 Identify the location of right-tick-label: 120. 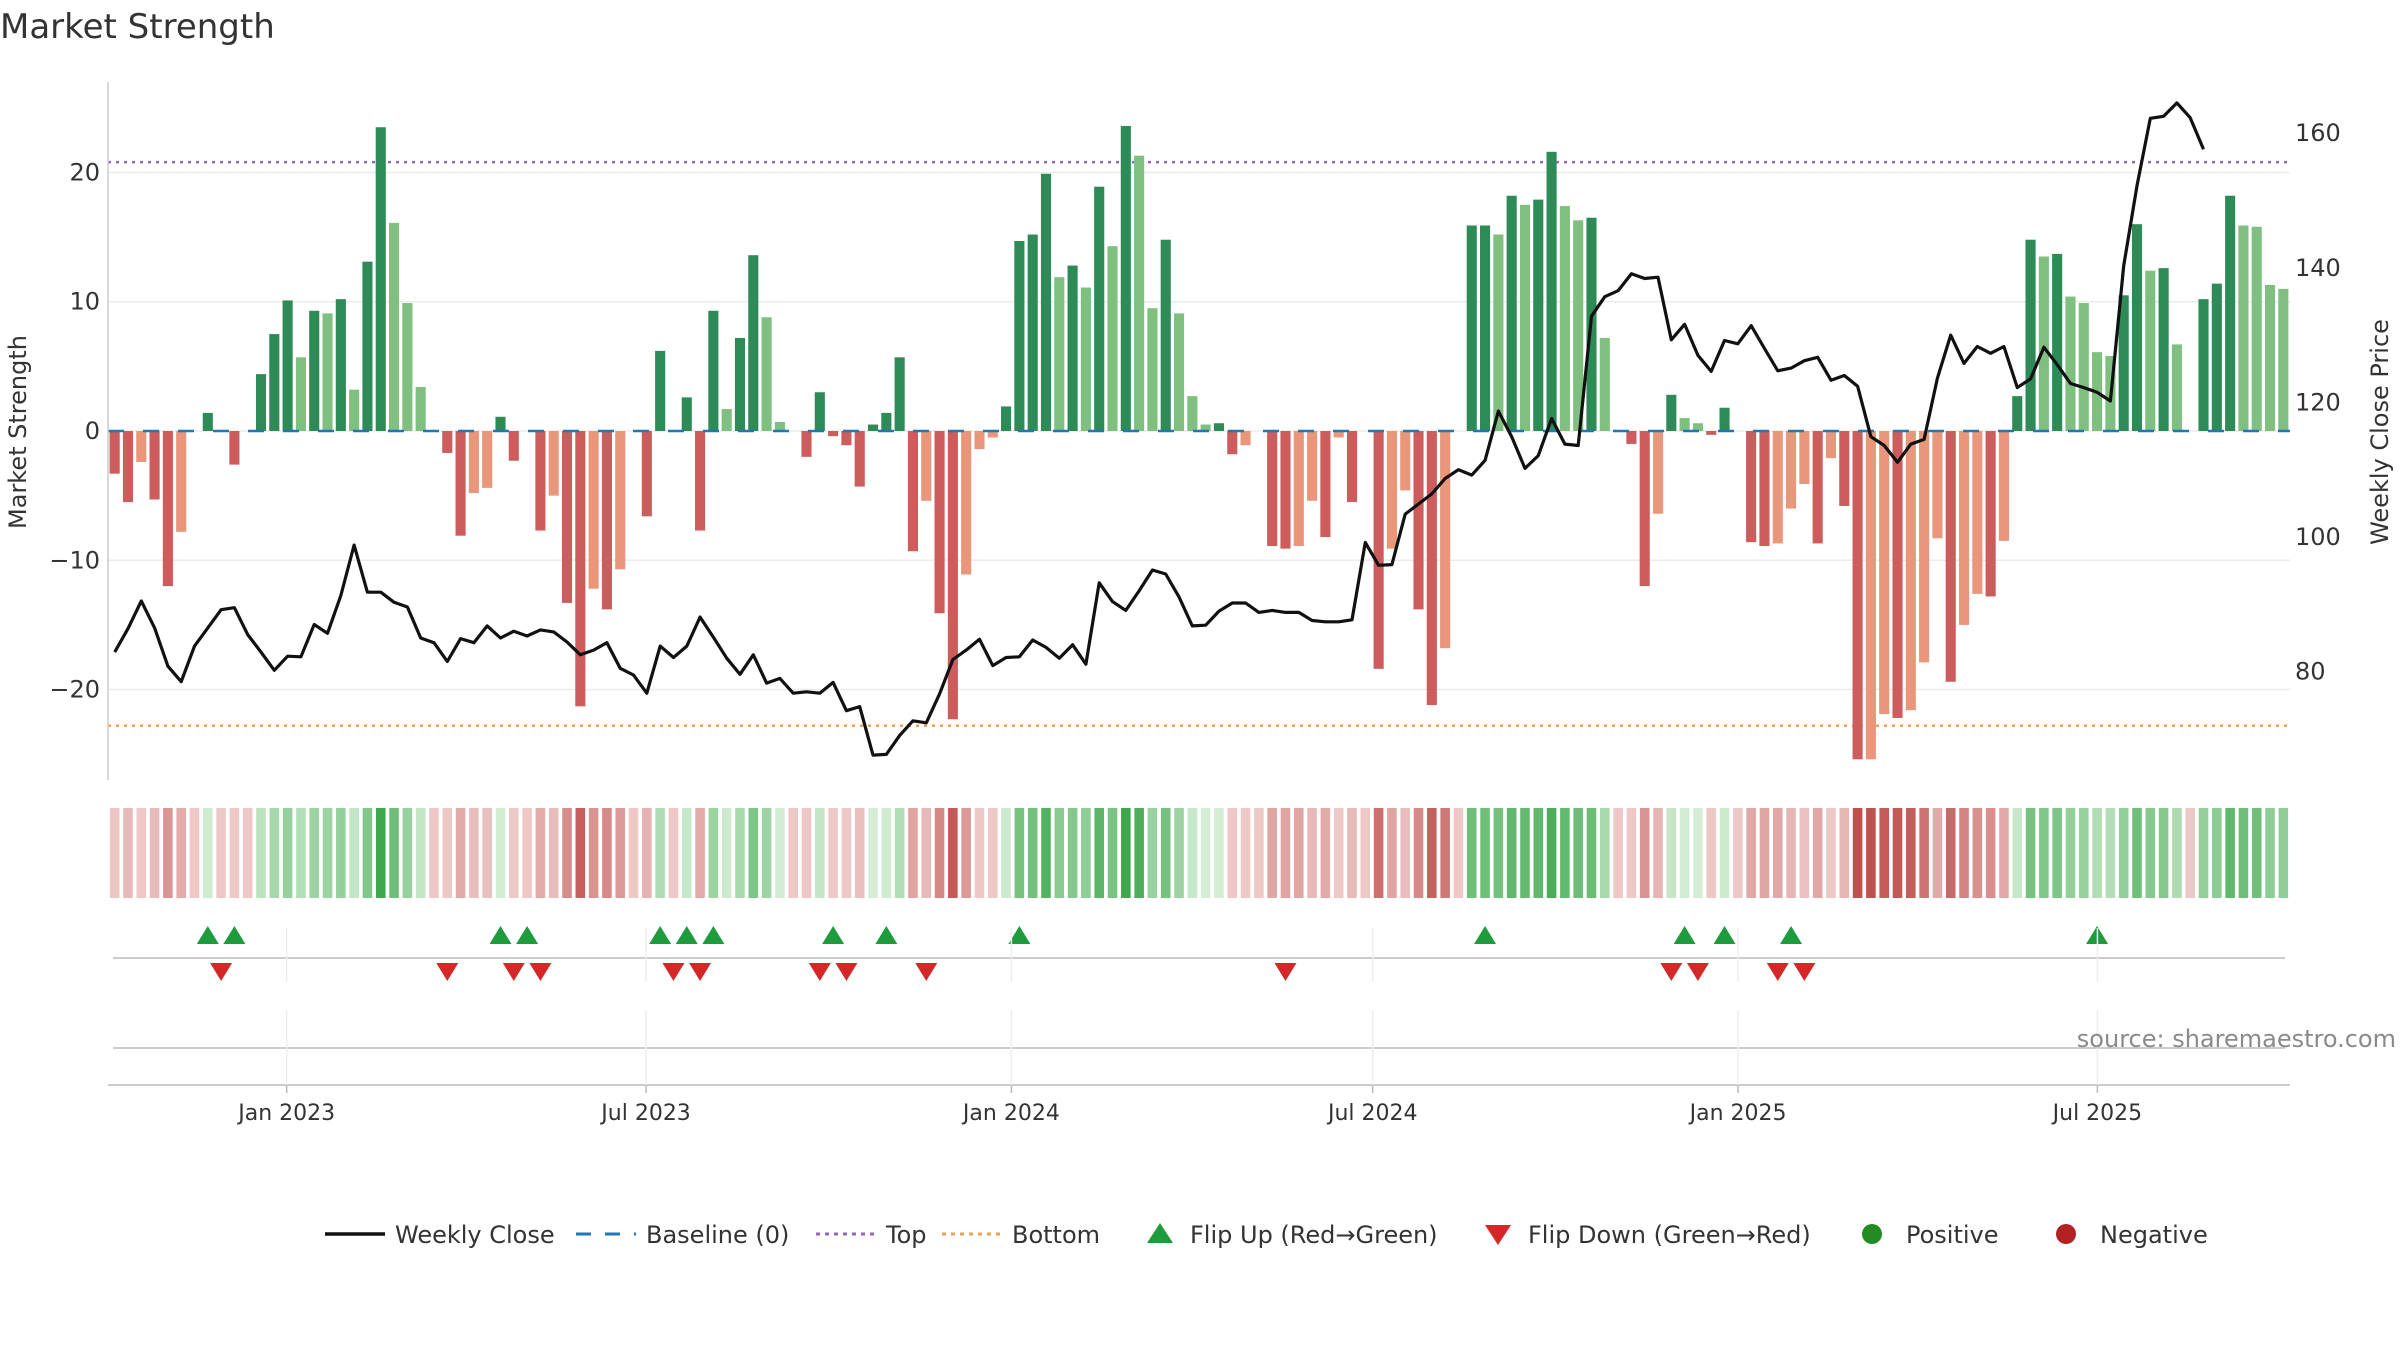
(2318, 402).